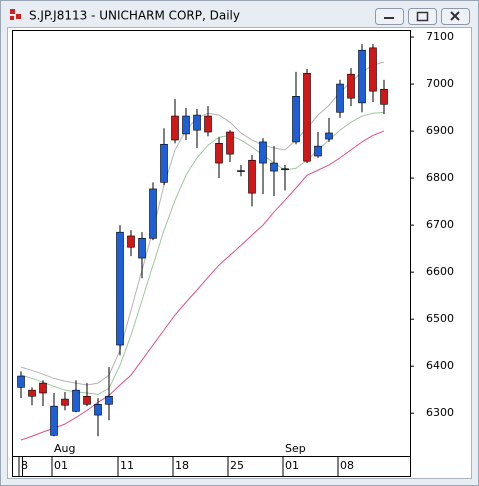 This screenshot has width=479, height=486. Describe the element at coordinates (440, 36) in the screenshot. I see `y-tick-label: 7100` at that location.